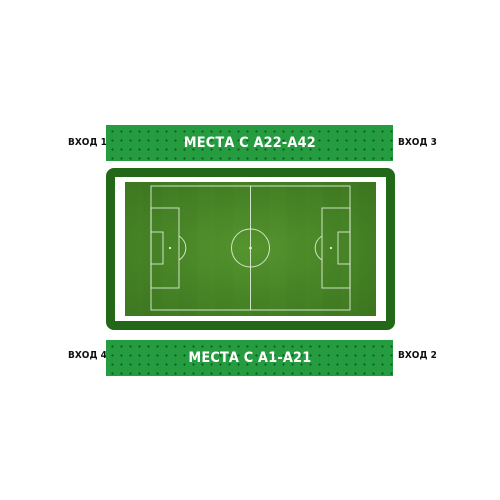 Image resolution: width=500 pixels, height=500 pixels. I want to click on stand-bottom-seats-a1-a21: МЕСТА С А1-А21, so click(249, 358).